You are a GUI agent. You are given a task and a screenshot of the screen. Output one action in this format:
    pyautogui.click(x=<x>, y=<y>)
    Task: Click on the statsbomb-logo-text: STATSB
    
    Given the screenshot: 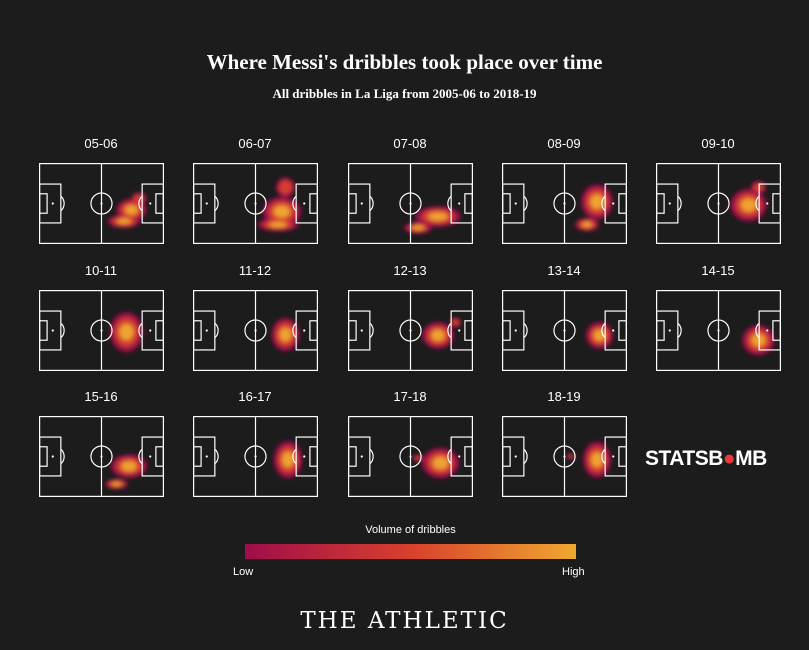 What is the action you would take?
    pyautogui.click(x=684, y=458)
    